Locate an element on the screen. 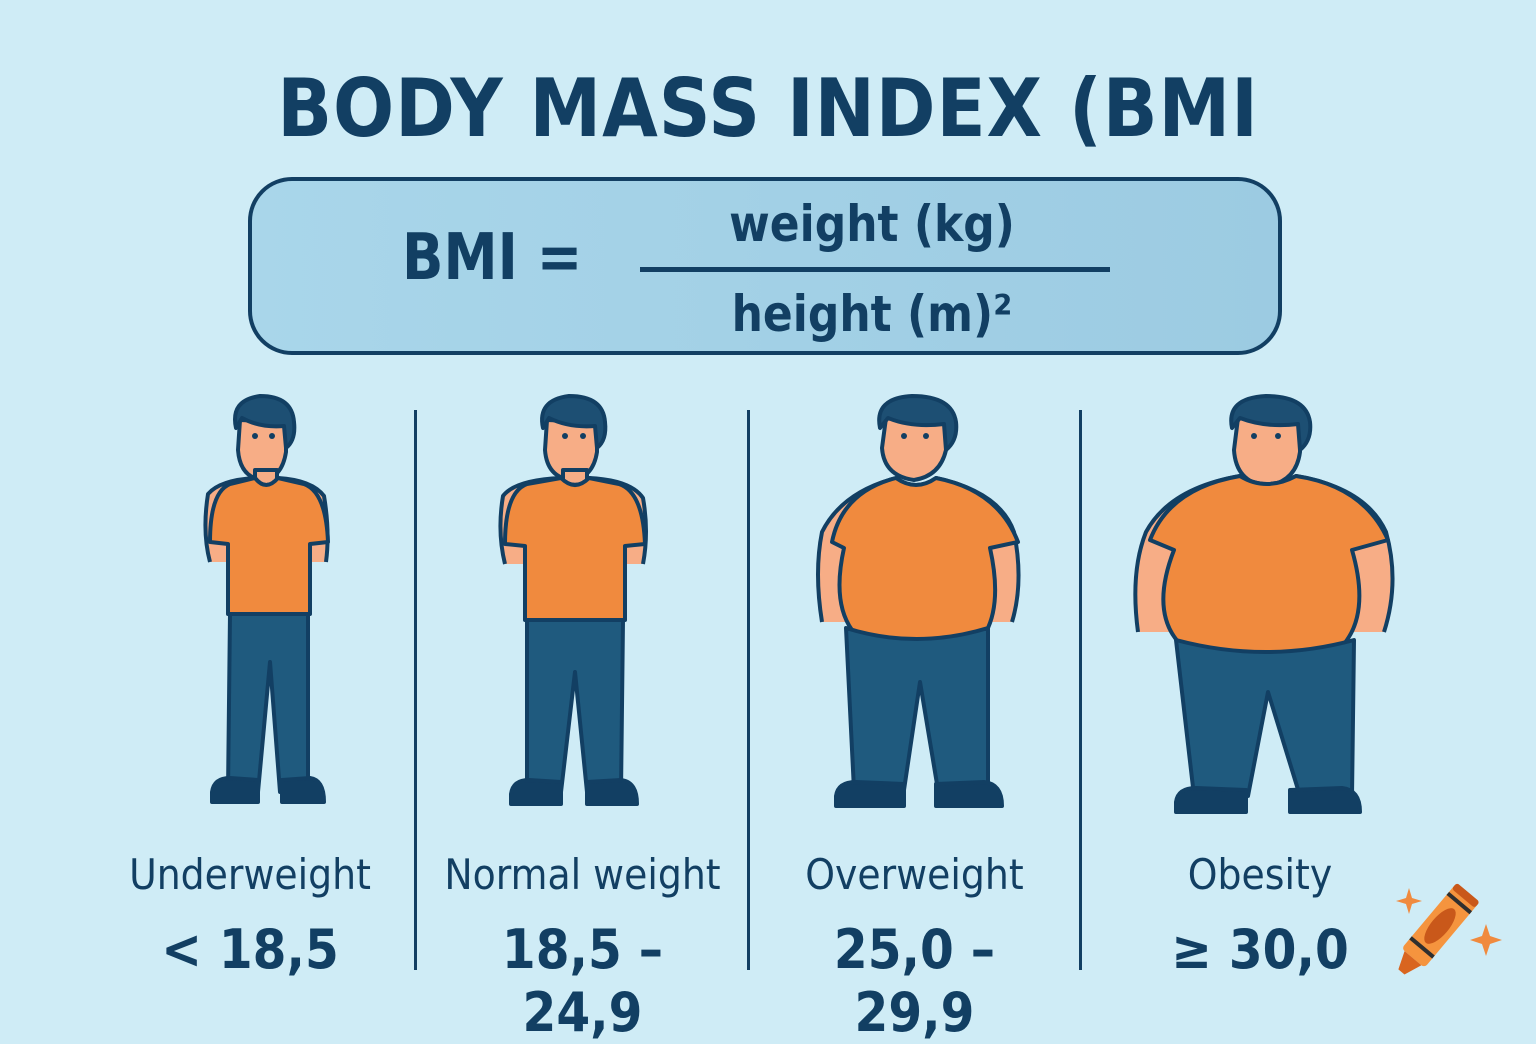 The width and height of the screenshot is (1536, 1044). category-label-normal: Normal weight is located at coordinates (582, 874).